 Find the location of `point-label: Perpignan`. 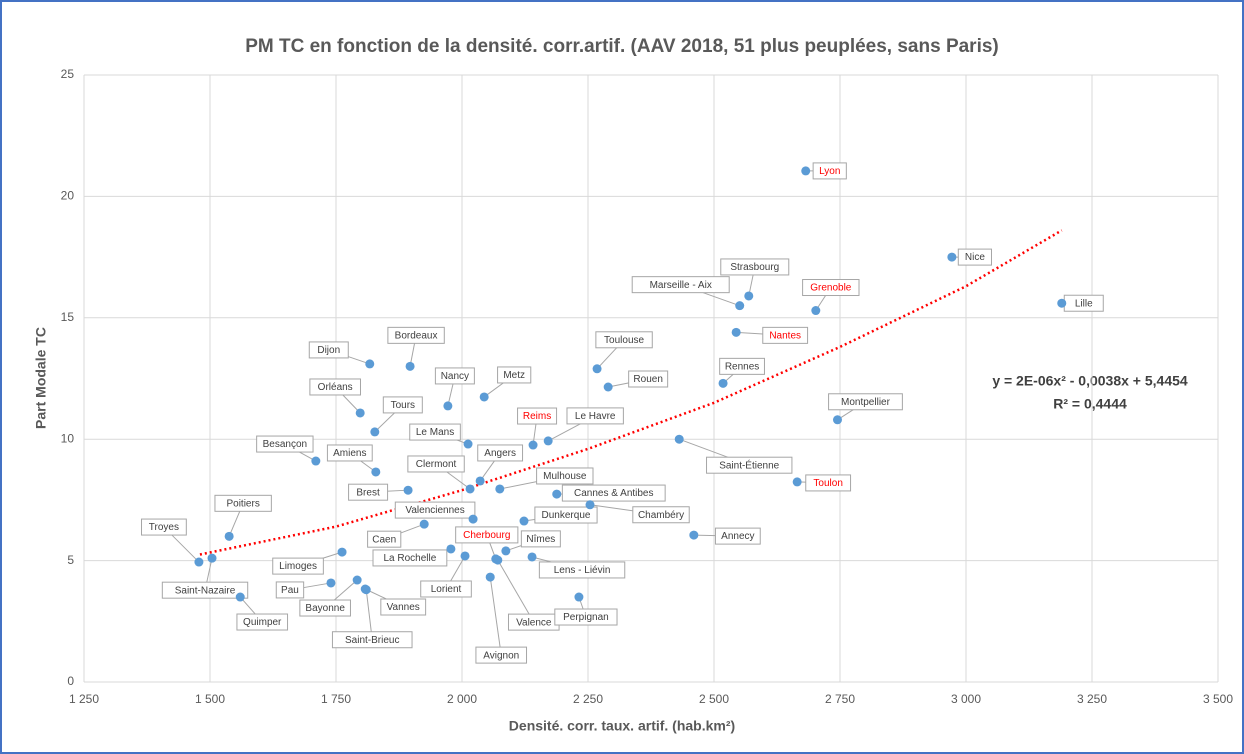

point-label: Perpignan is located at coordinates (586, 617).